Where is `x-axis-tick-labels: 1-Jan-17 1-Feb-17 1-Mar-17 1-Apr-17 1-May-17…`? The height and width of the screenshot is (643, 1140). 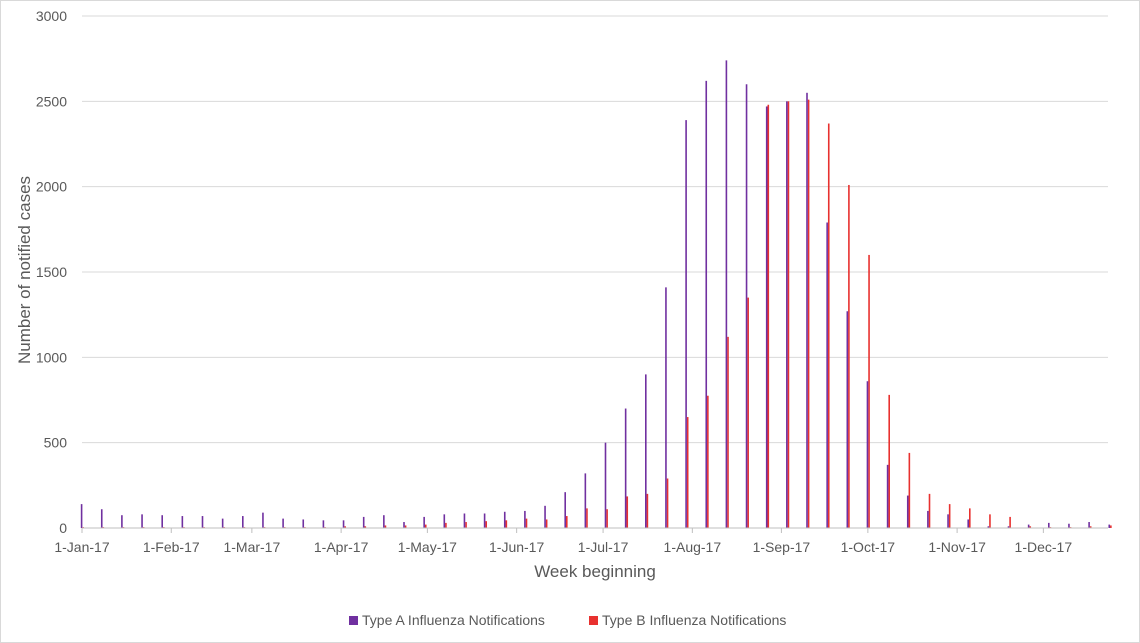
x-axis-tick-labels: 1-Jan-17 1-Feb-17 1-Mar-17 1-Apr-17 1-May-17… is located at coordinates (563, 547).